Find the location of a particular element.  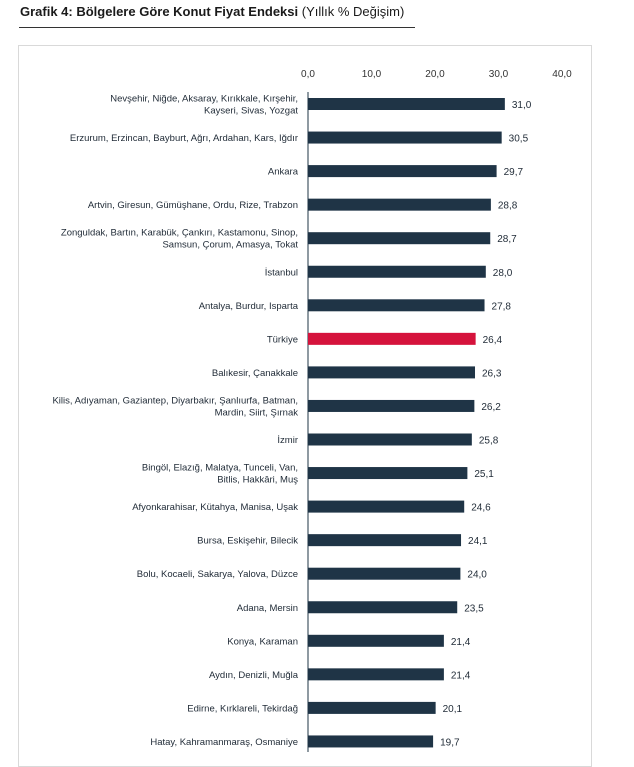

category-label: Mardin, Siirt, Şırnak is located at coordinates (257, 412).